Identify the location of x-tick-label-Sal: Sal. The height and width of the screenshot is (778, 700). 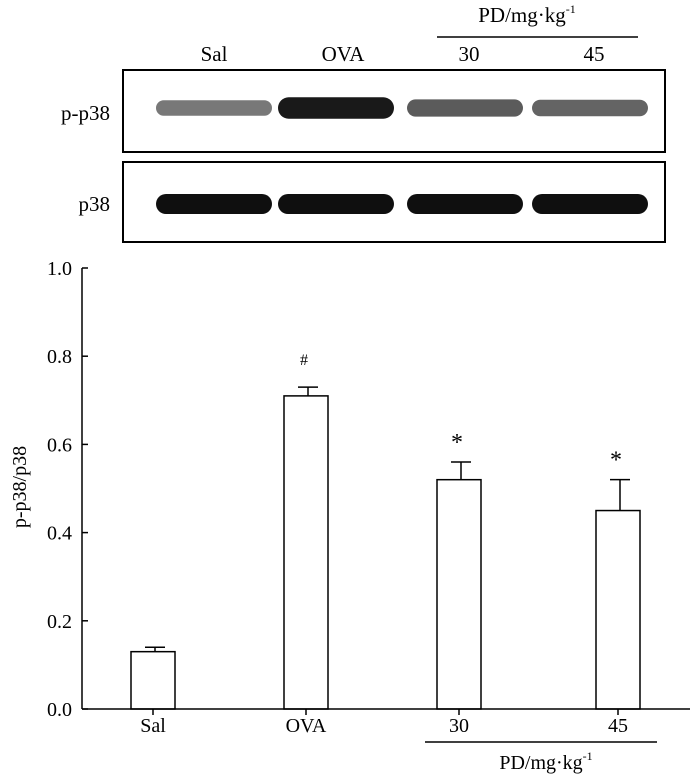
(153, 726).